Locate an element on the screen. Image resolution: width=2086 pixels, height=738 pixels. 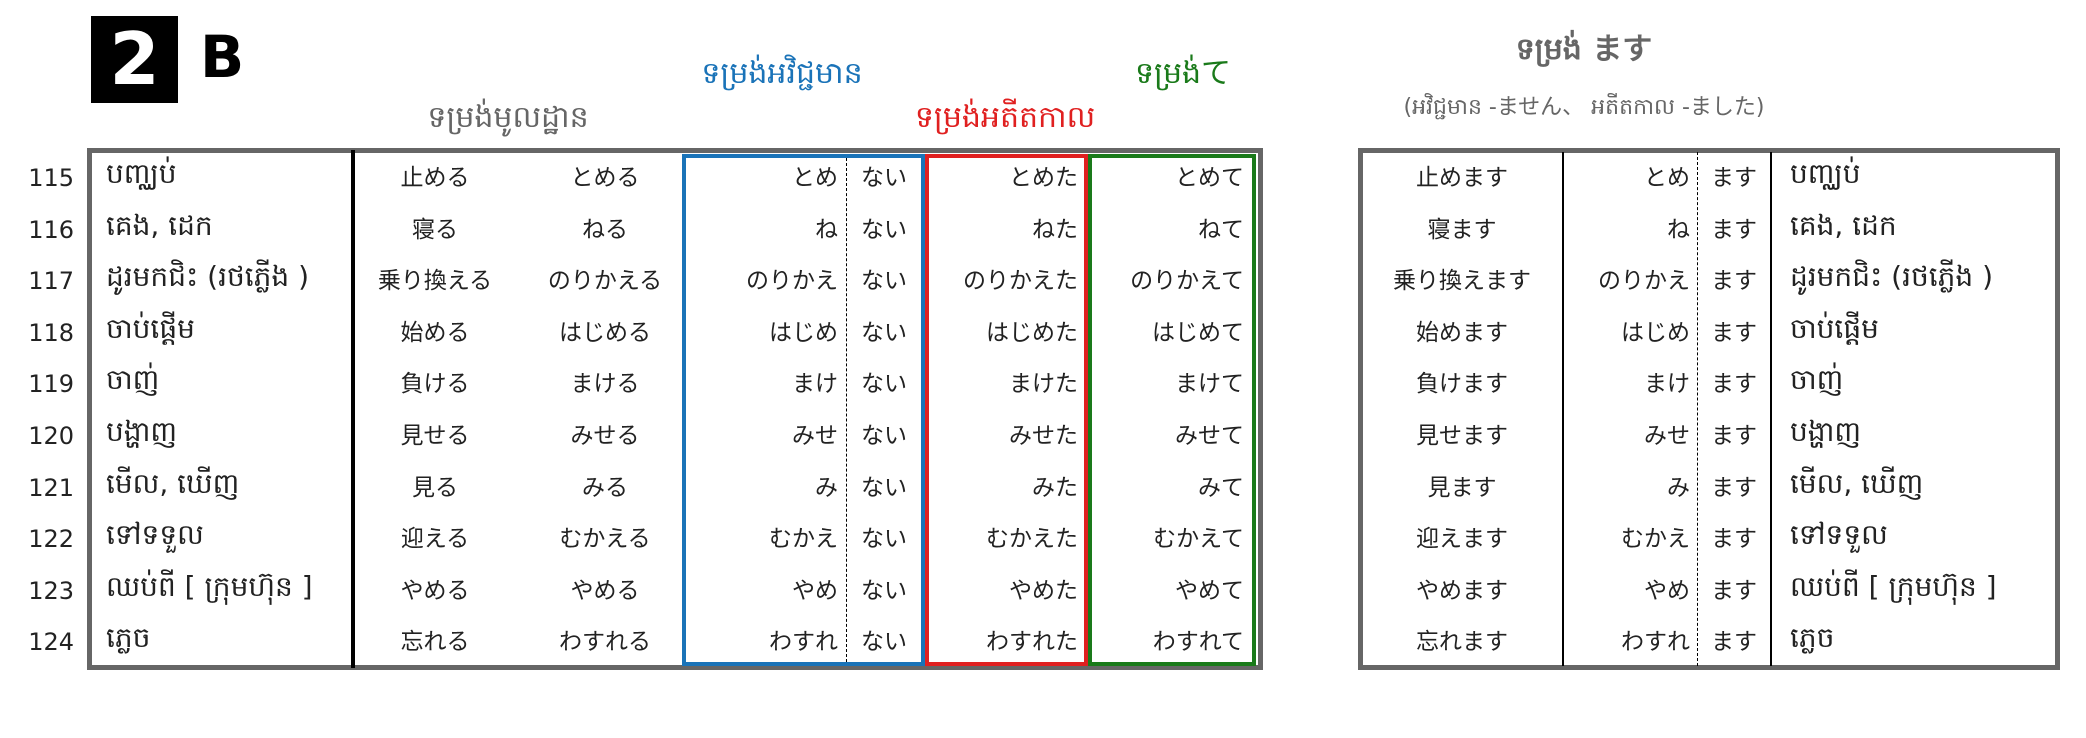
te-form: みせて is located at coordinates (1209, 436).